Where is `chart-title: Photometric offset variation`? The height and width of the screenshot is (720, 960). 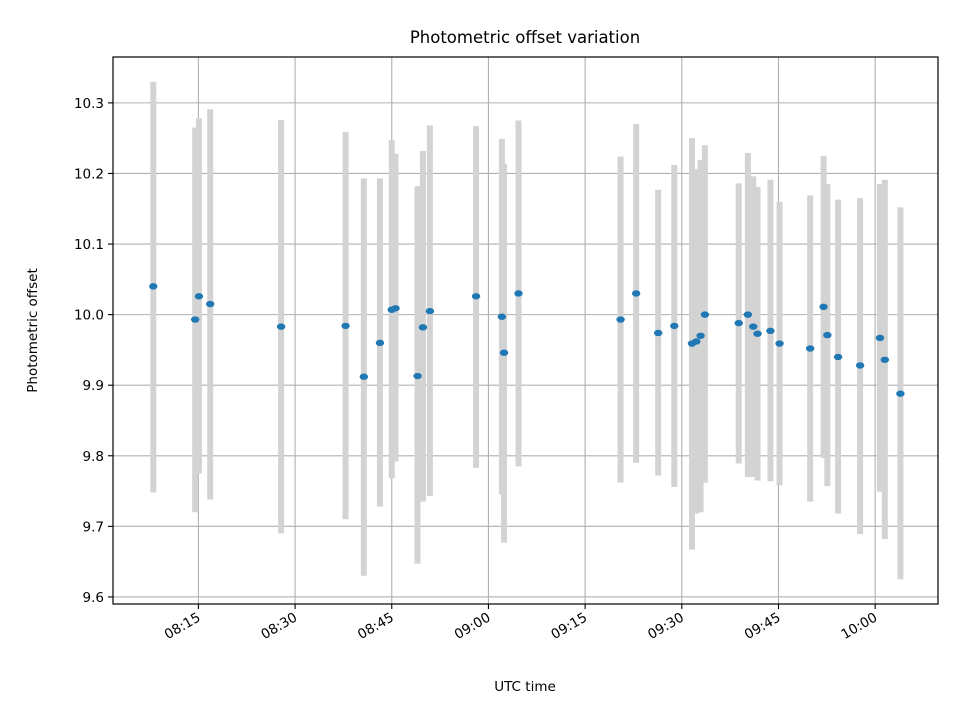
chart-title: Photometric offset variation is located at coordinates (525, 37).